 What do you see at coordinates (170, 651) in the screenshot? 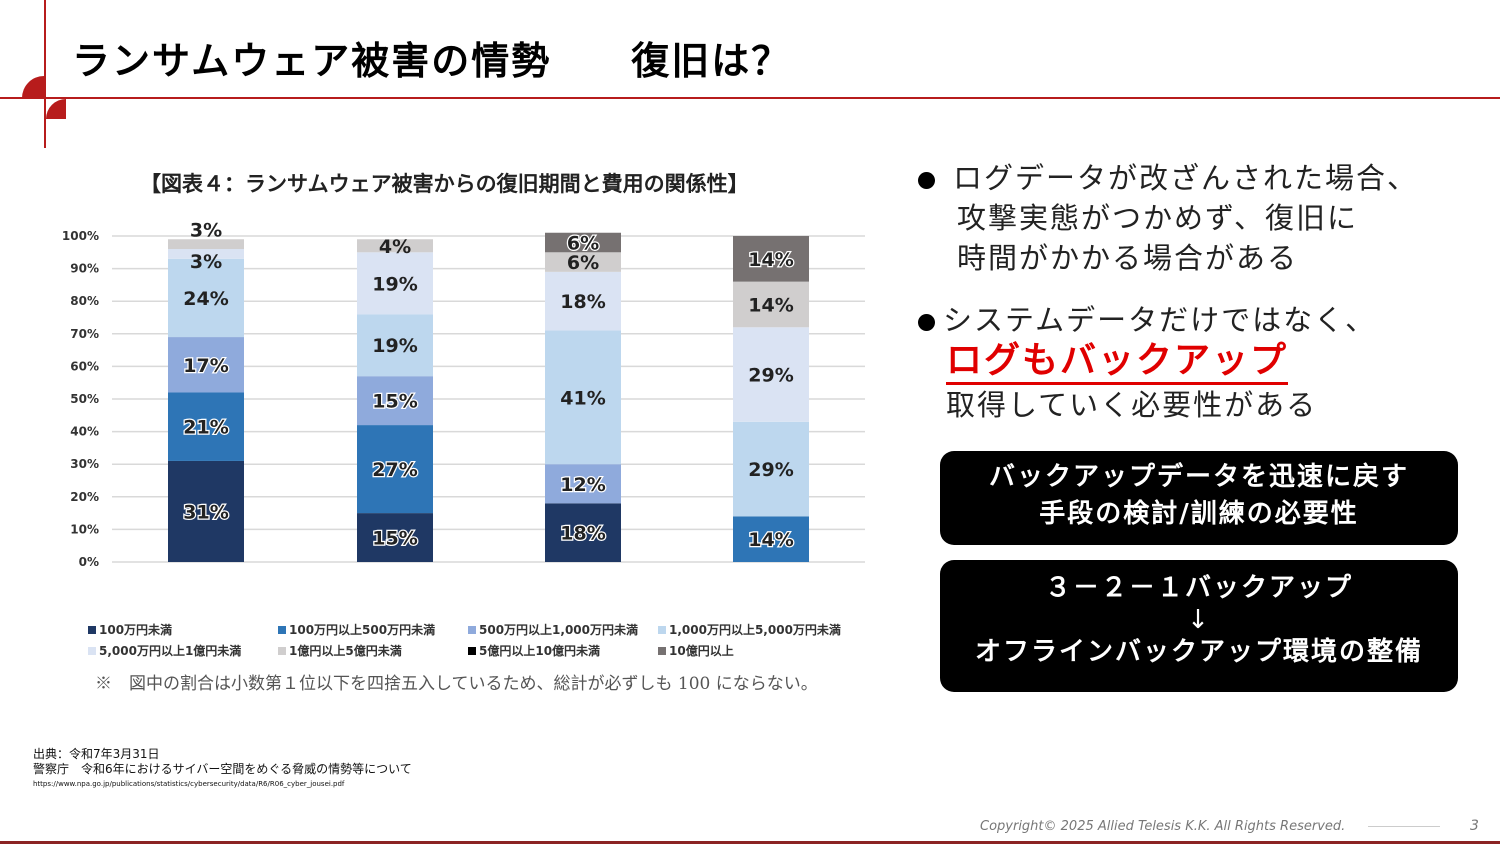
I see `legend-label: 5,000万円以上1億円未満` at bounding box center [170, 651].